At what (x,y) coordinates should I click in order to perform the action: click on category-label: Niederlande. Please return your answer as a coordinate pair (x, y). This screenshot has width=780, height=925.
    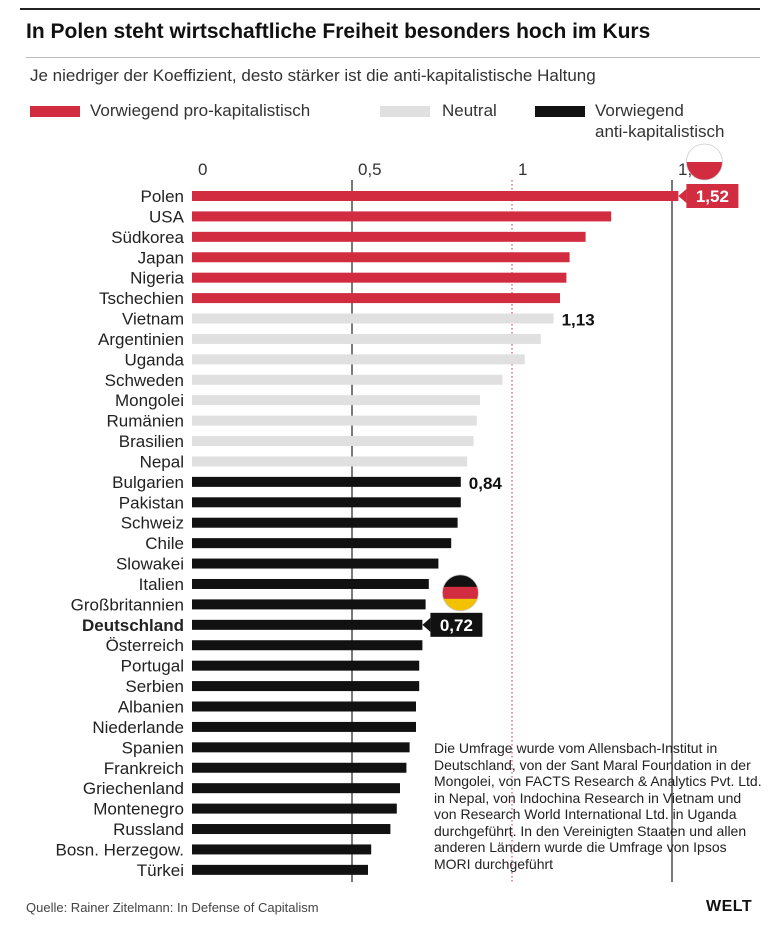
    Looking at the image, I should click on (138, 727).